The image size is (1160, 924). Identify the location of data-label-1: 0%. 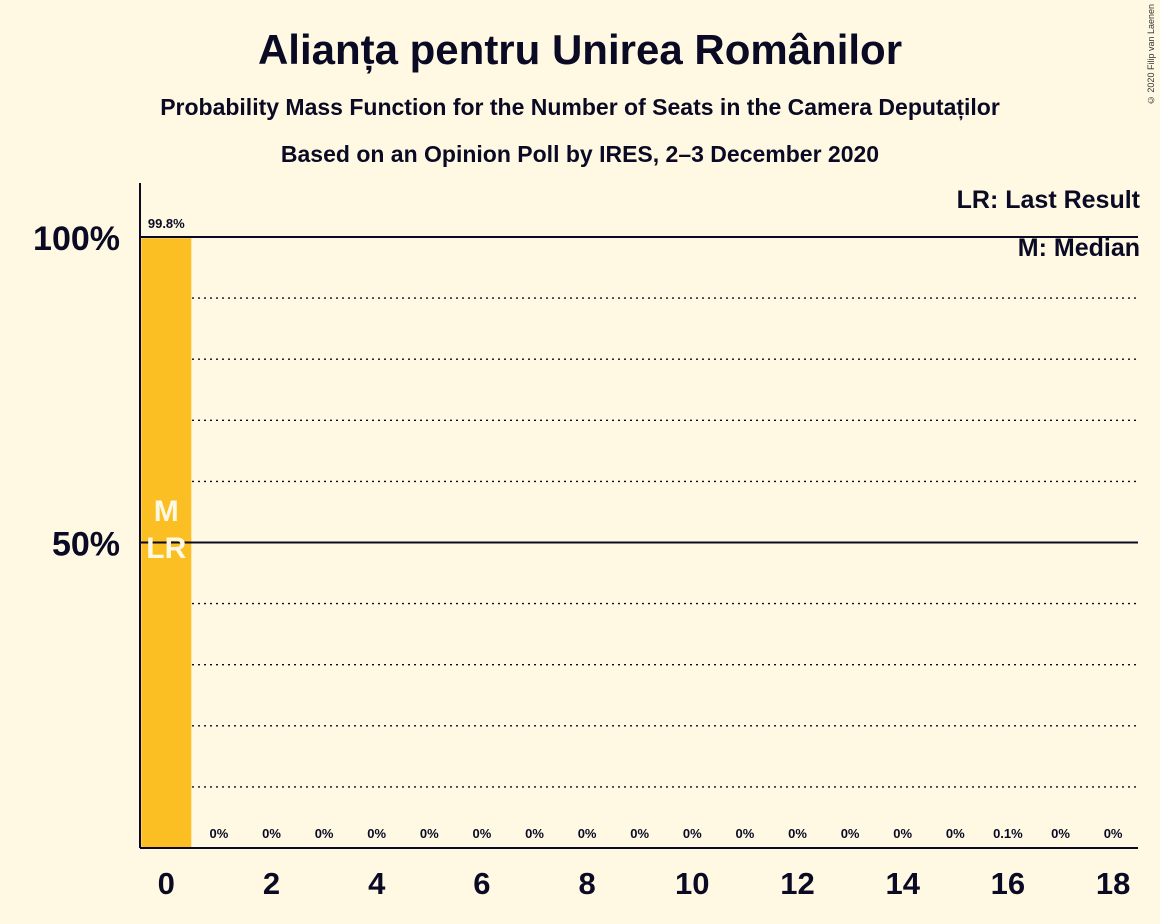
(219, 833).